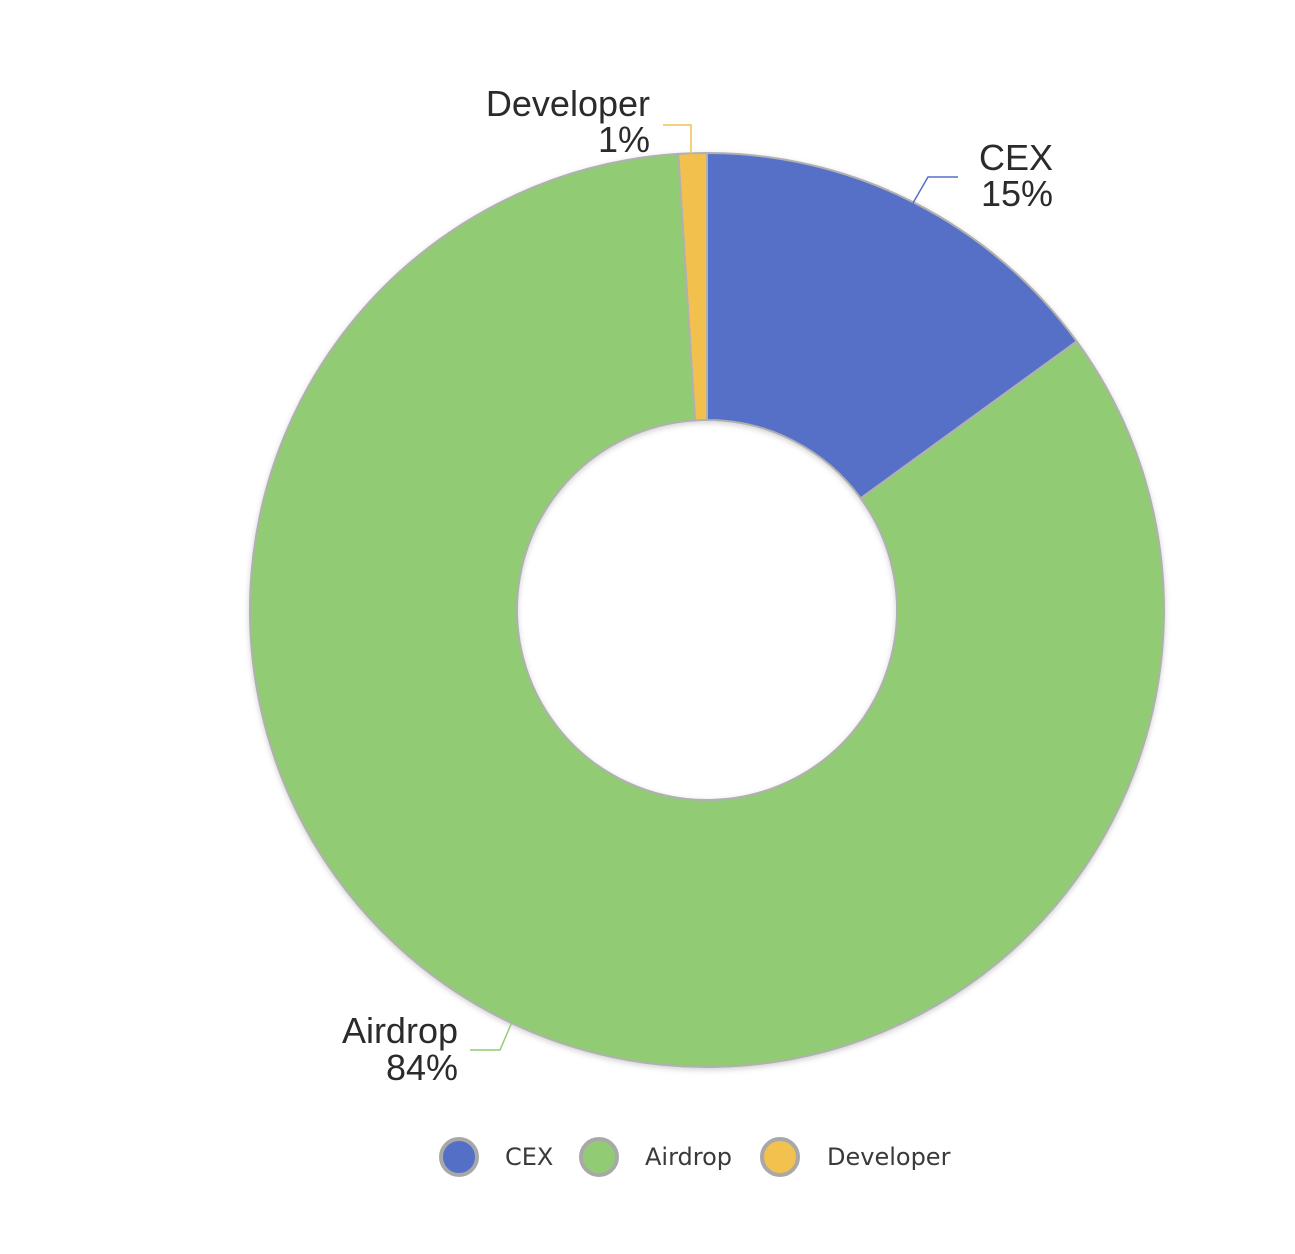 Image resolution: width=1295 pixels, height=1254 pixels. Describe the element at coordinates (1017, 193) in the screenshot. I see `callout-value-cex: 15%` at that location.